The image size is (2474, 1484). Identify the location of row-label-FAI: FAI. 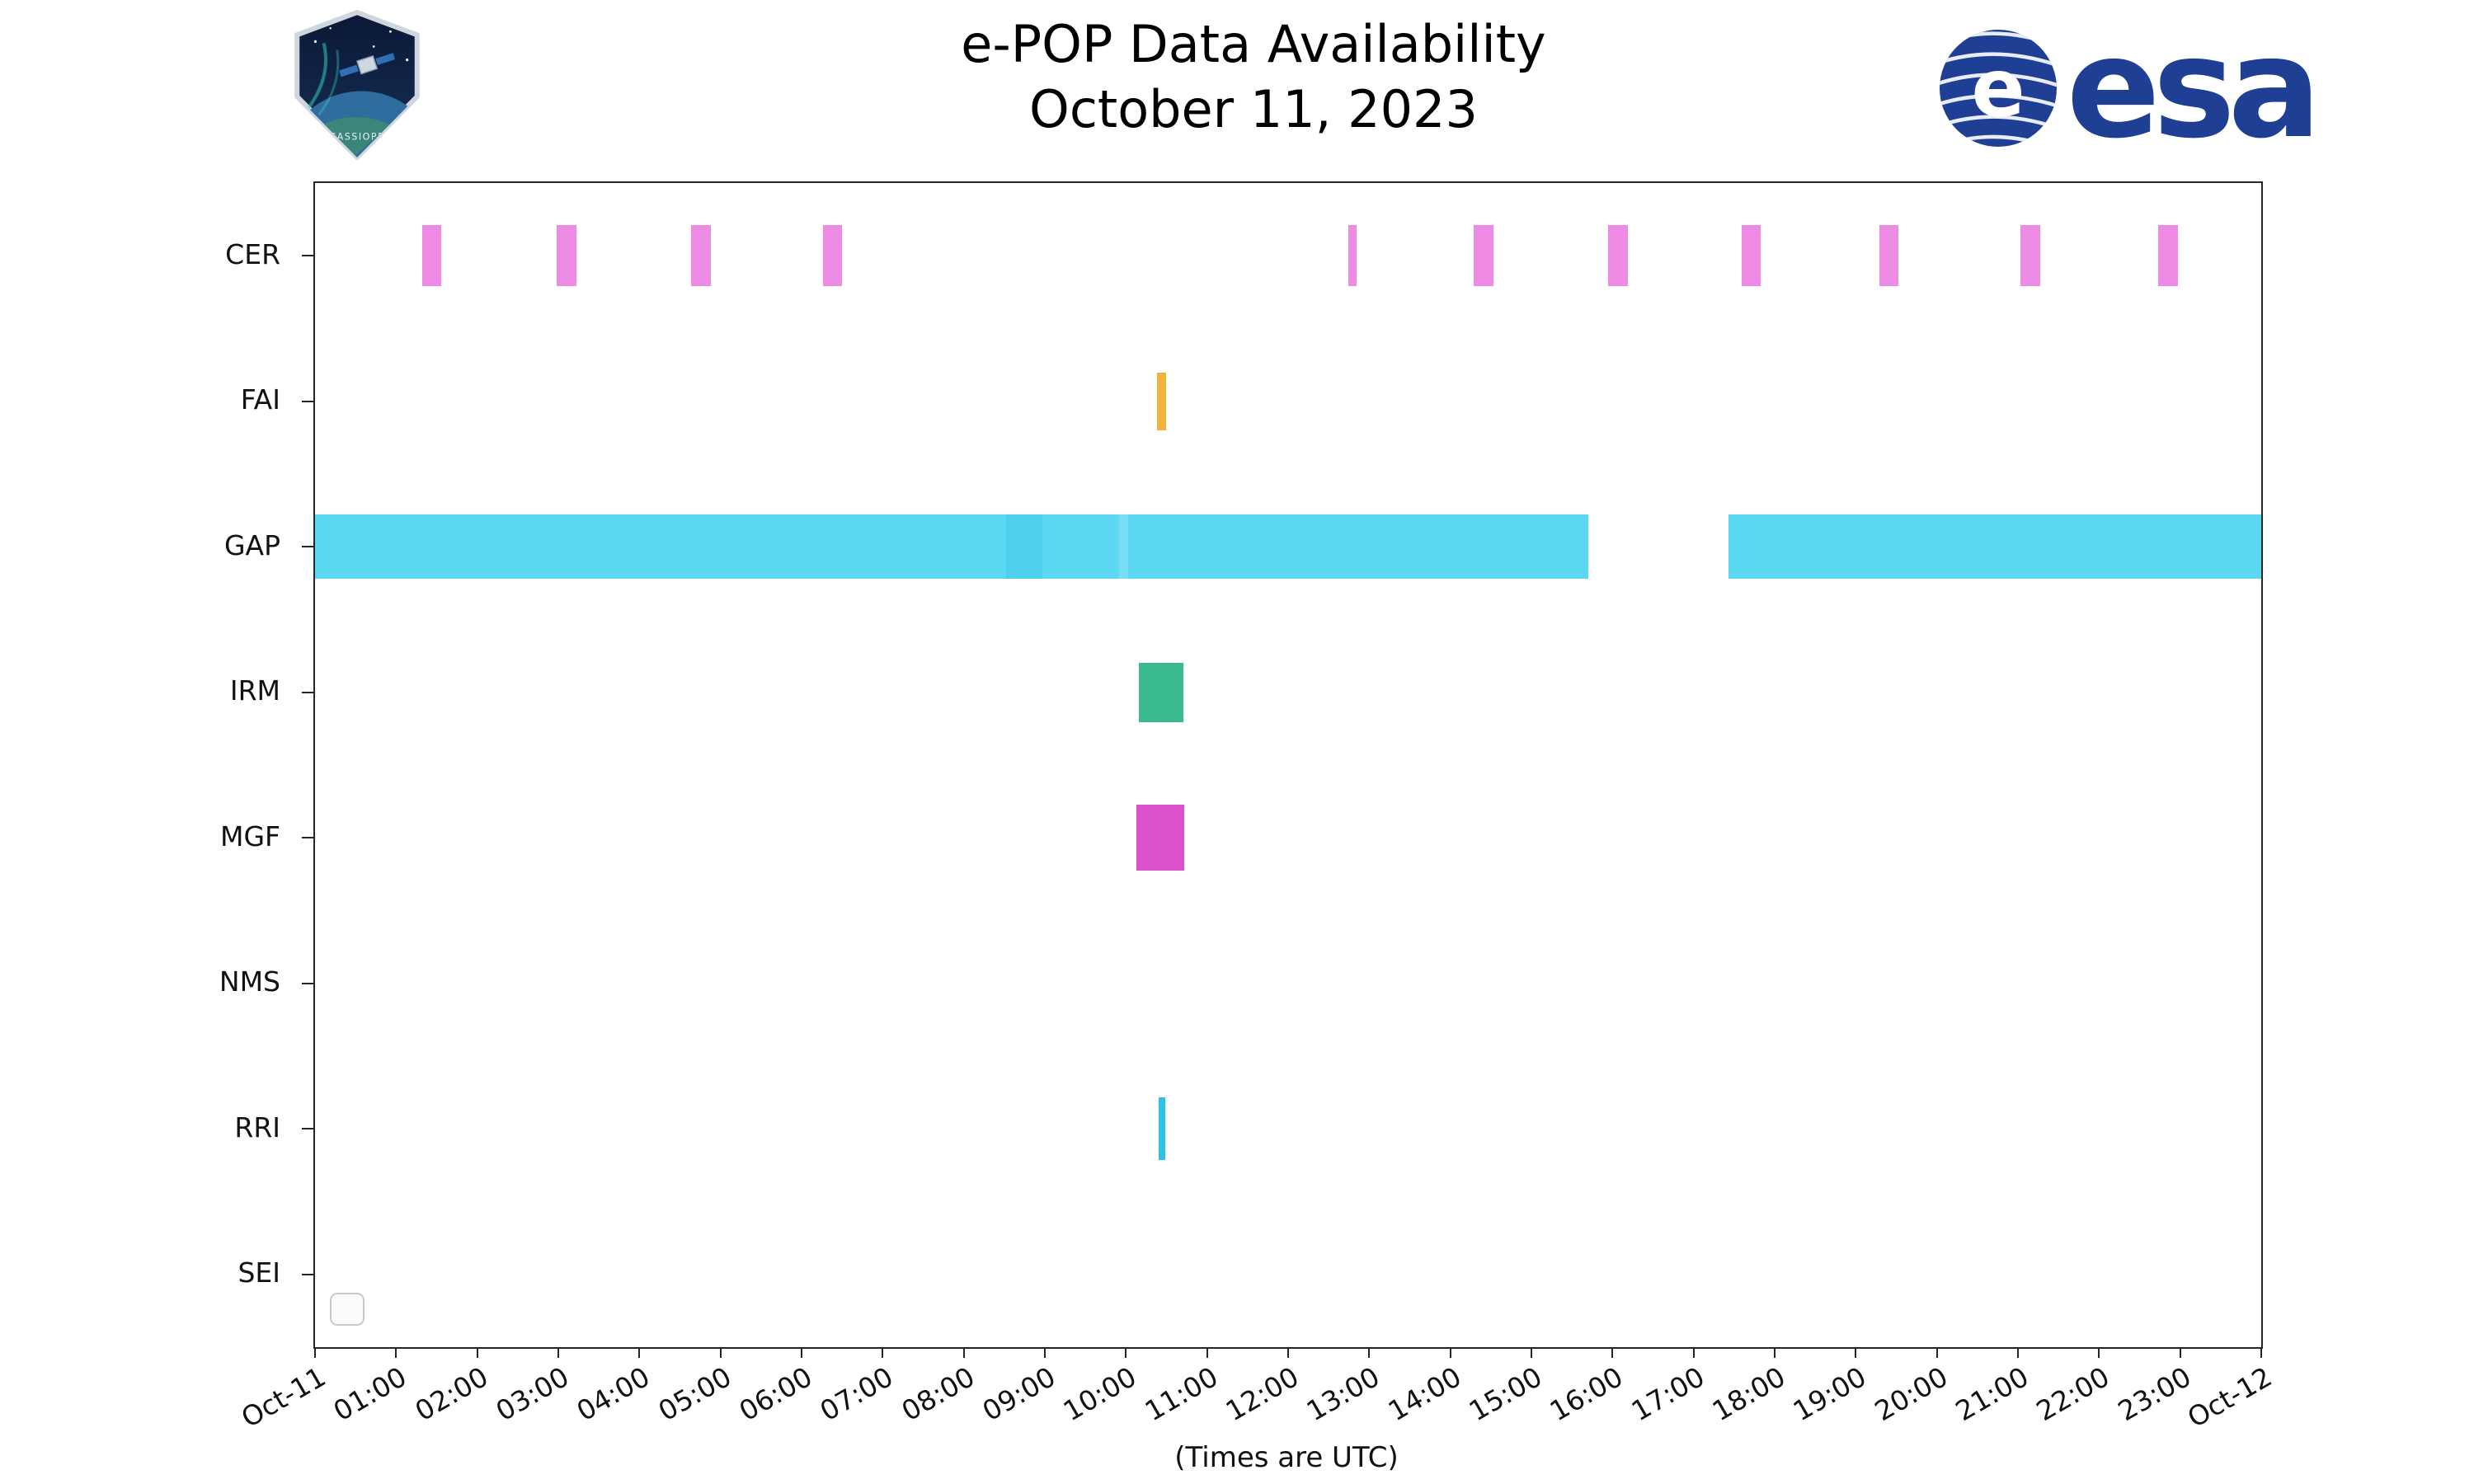
(260, 399).